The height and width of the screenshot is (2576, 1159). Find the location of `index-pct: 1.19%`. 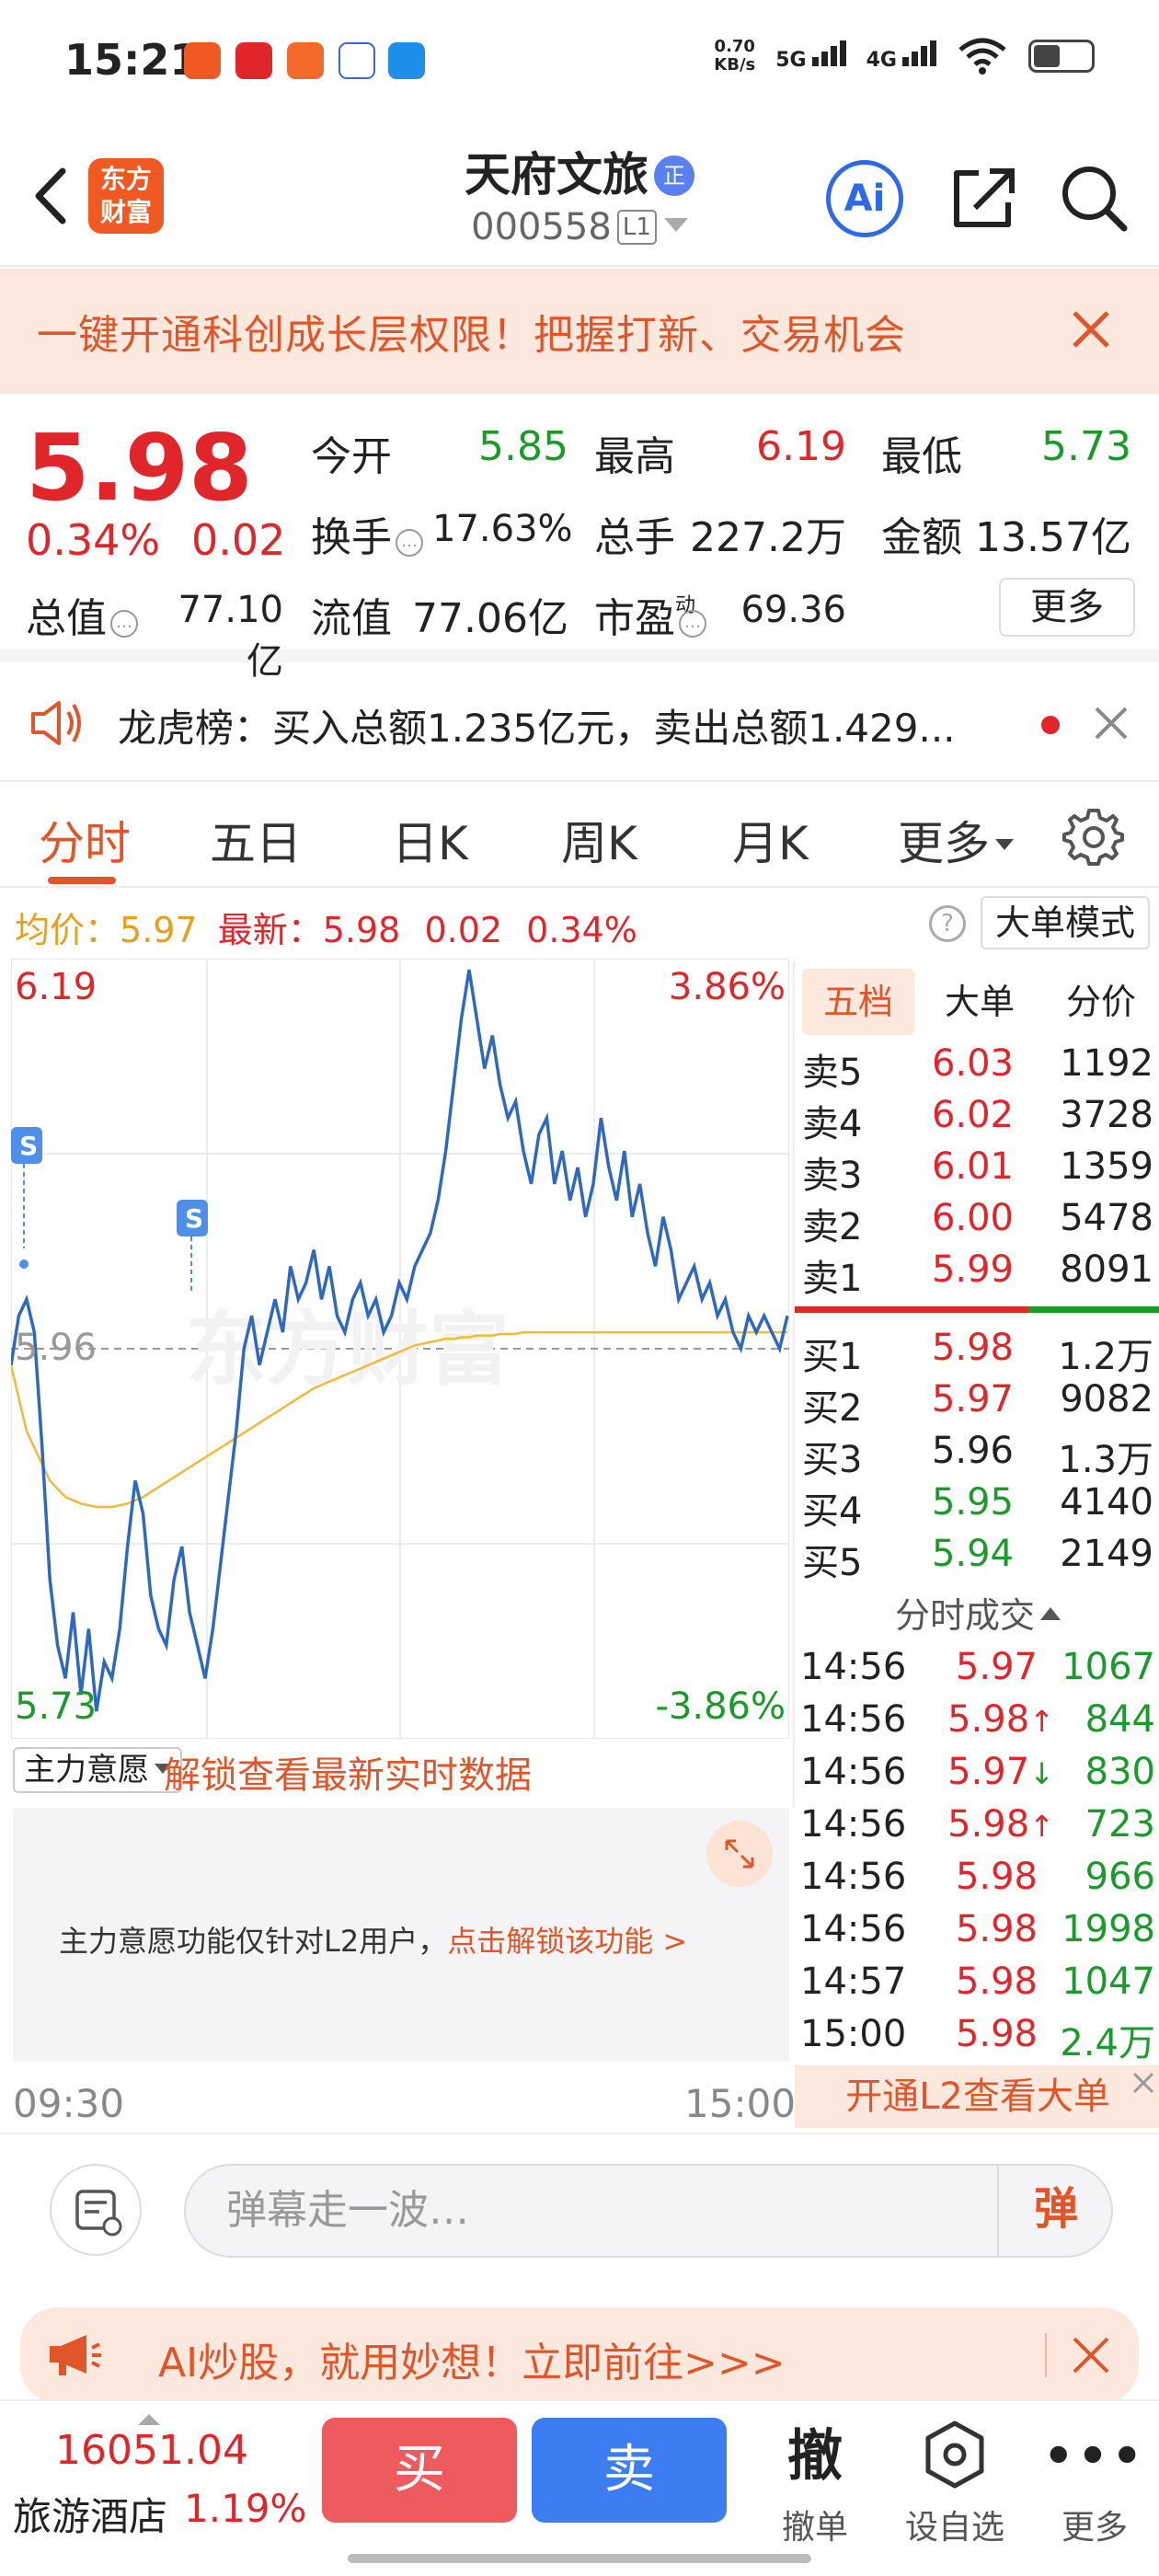

index-pct: 1.19% is located at coordinates (245, 2508).